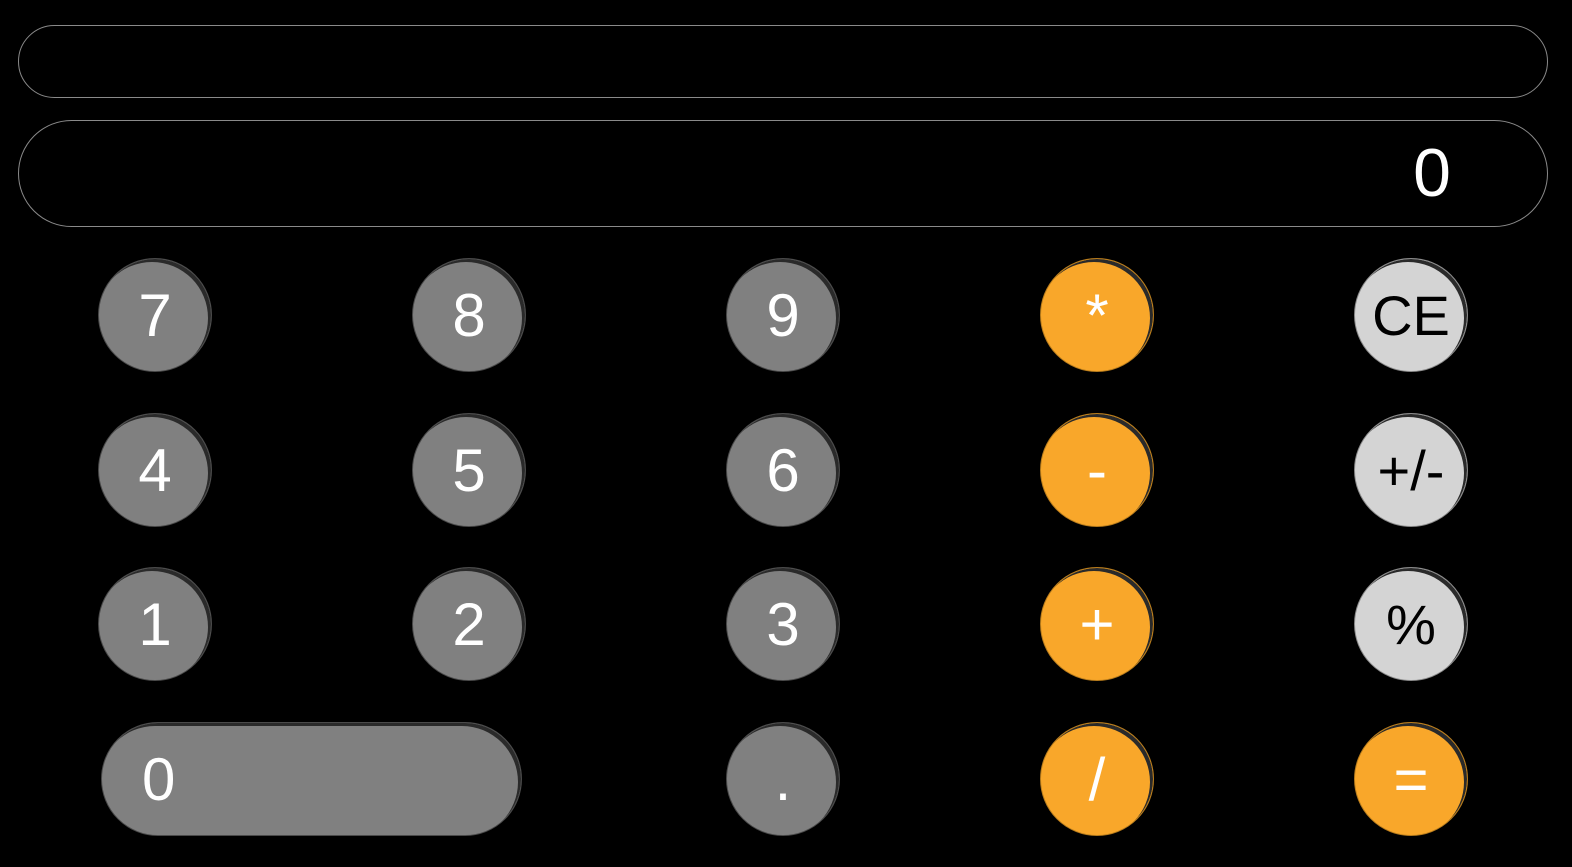 This screenshot has height=867, width=1572. I want to click on negate-button: +/-, so click(1411, 470).